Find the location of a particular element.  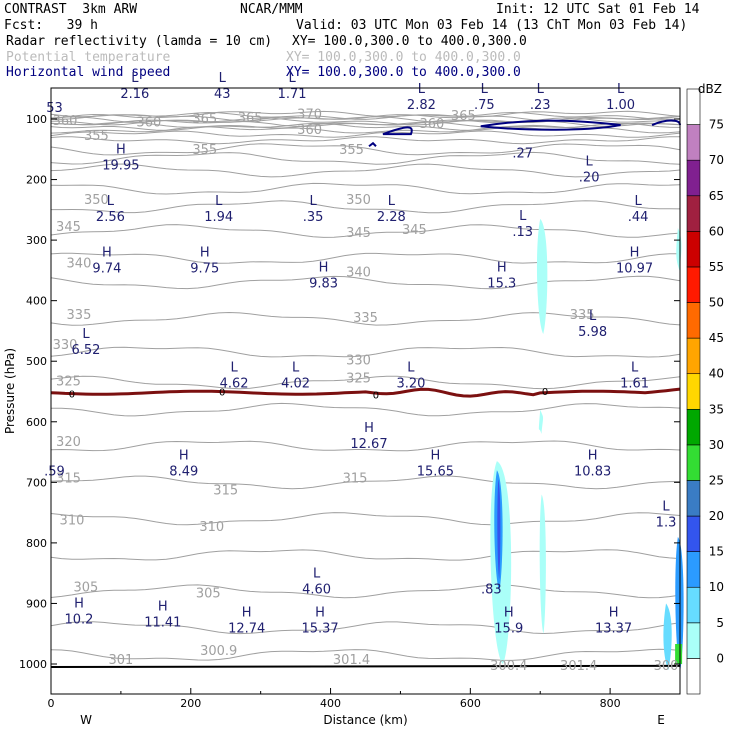

reflectivity-peak-main is located at coordinates (499, 529).